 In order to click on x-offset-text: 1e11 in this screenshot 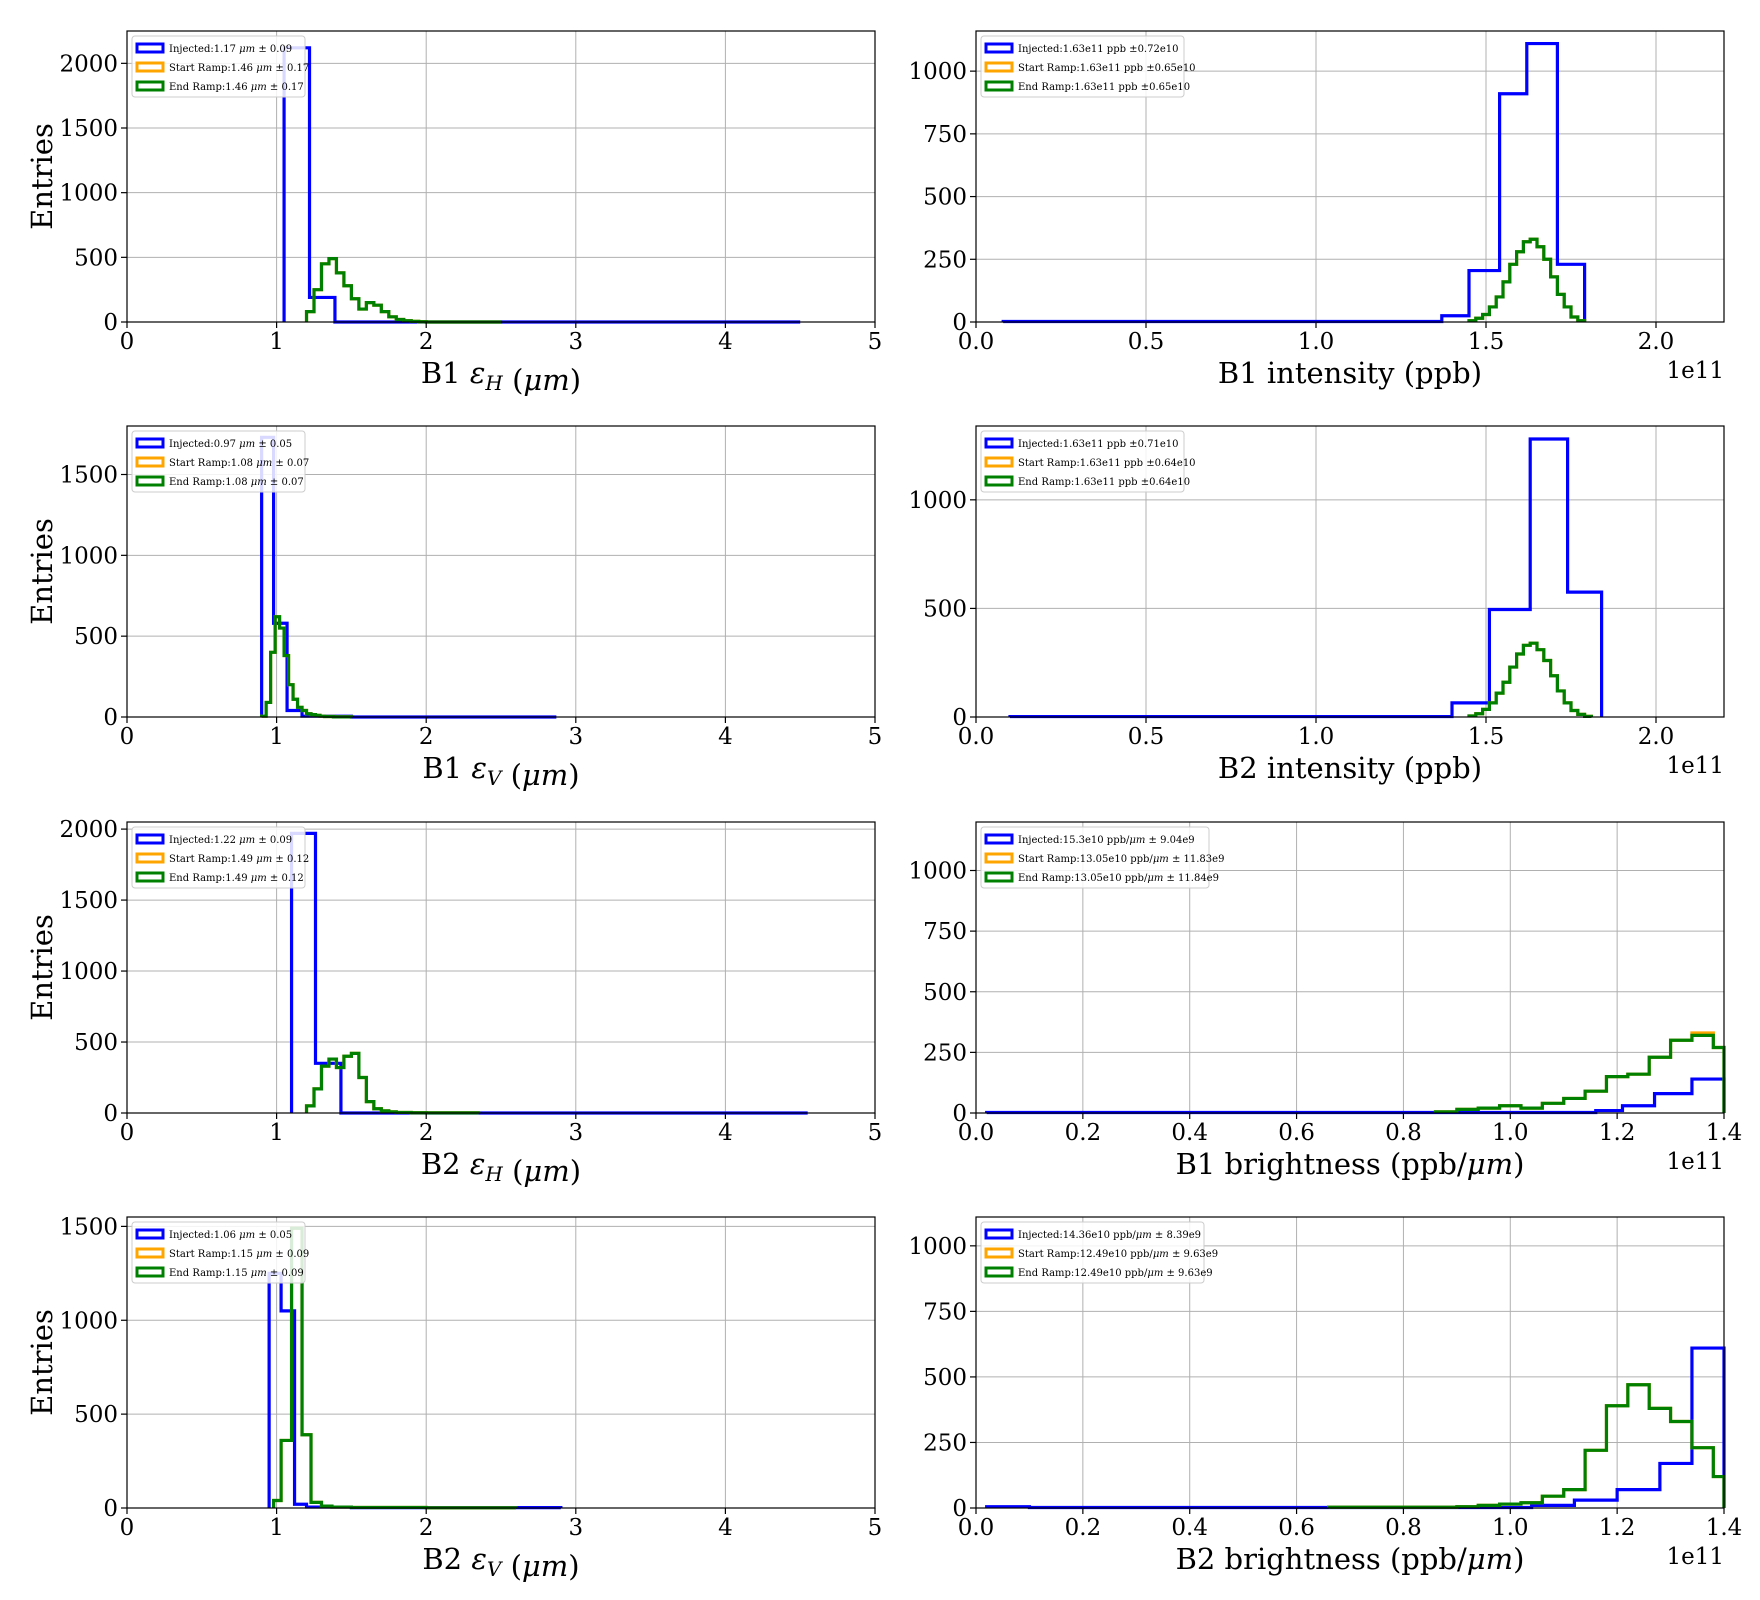, I will do `click(1695, 1557)`.